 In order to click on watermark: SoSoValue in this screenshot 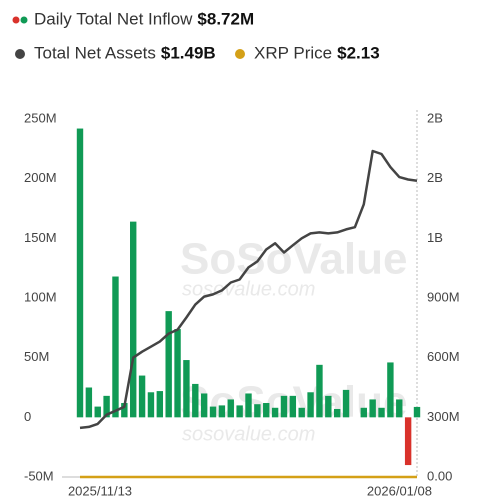, I will do `click(293, 259)`.